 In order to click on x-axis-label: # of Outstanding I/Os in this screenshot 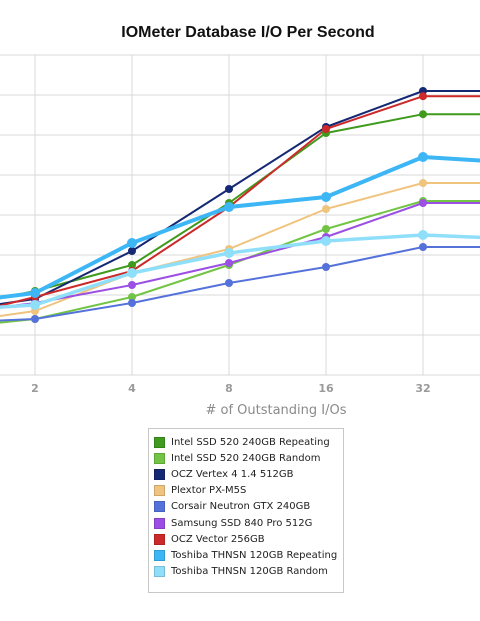, I will do `click(275, 410)`.